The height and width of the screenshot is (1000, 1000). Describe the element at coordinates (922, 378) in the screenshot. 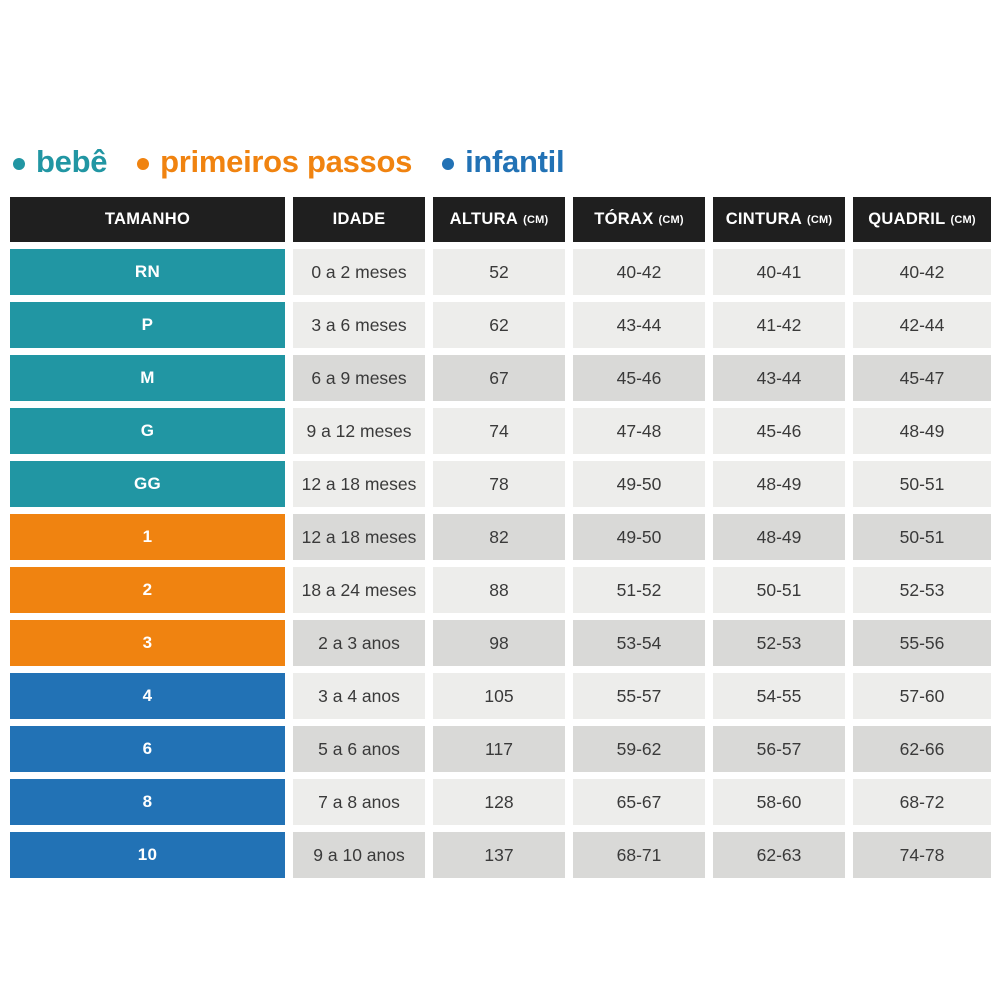

I see `table-cell: 45-47` at that location.